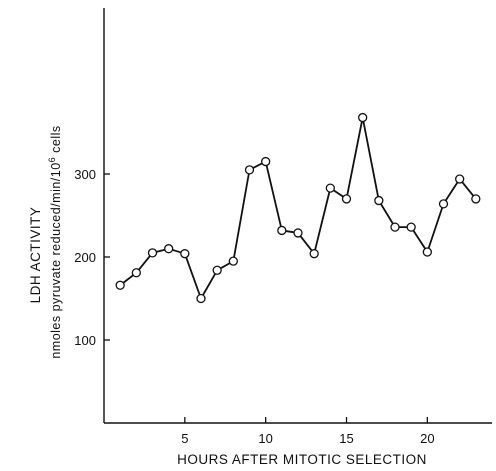 Image resolution: width=496 pixels, height=471 pixels. I want to click on y-tick-label: 200, so click(85, 257).